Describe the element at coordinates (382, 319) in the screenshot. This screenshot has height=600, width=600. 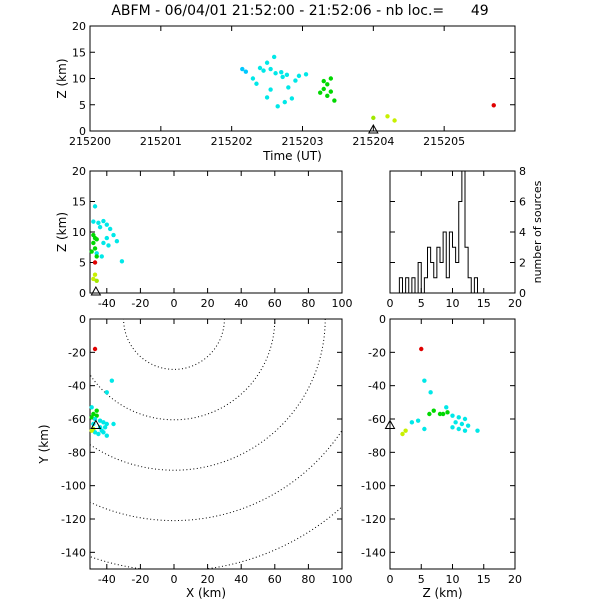
I see `zy-ytick-label: 0` at that location.